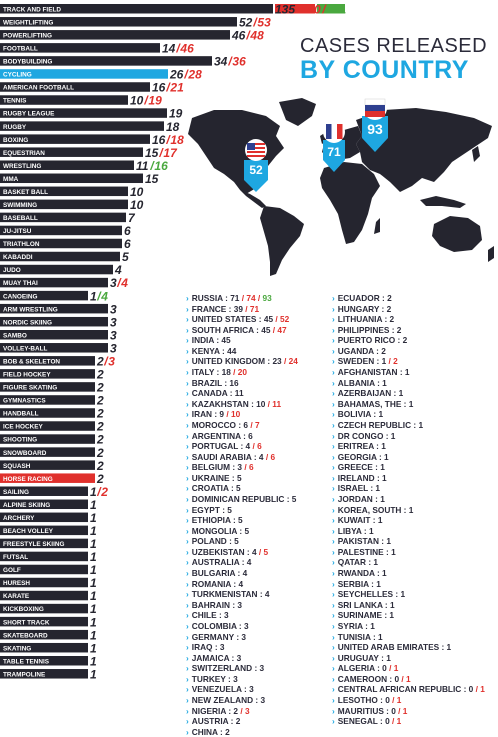 The height and width of the screenshot is (737, 498). I want to click on country-value: 71, so click(235, 298).